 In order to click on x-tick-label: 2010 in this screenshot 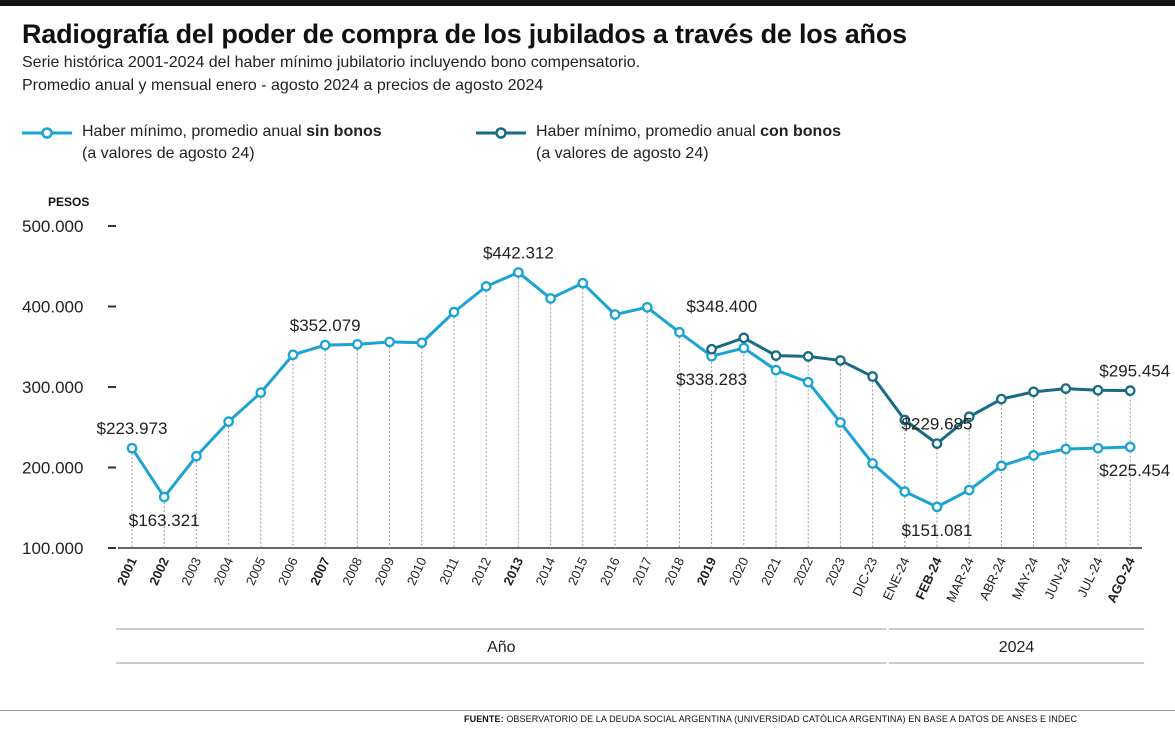, I will do `click(417, 571)`.